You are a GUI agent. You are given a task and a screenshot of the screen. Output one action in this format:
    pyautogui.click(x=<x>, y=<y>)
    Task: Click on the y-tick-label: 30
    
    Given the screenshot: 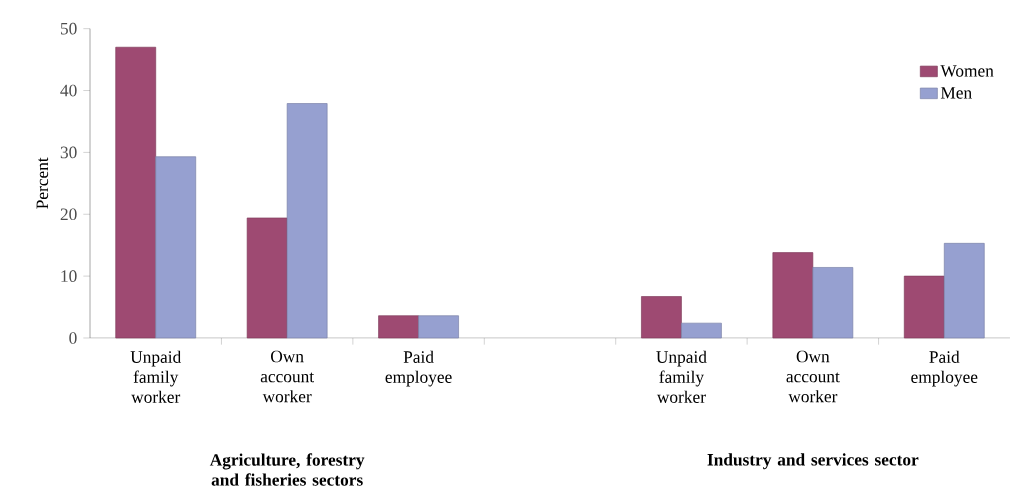 What is the action you would take?
    pyautogui.click(x=68, y=152)
    